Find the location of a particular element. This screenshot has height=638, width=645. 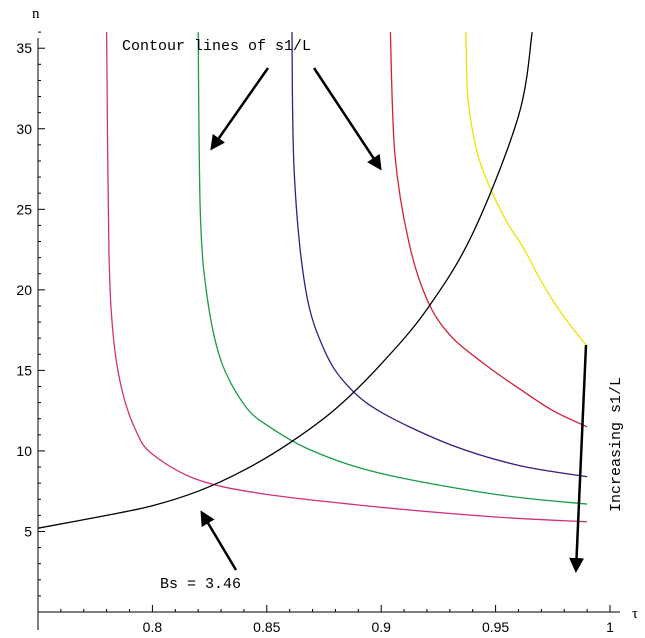

y-tick-label: 15 is located at coordinates (24, 370).